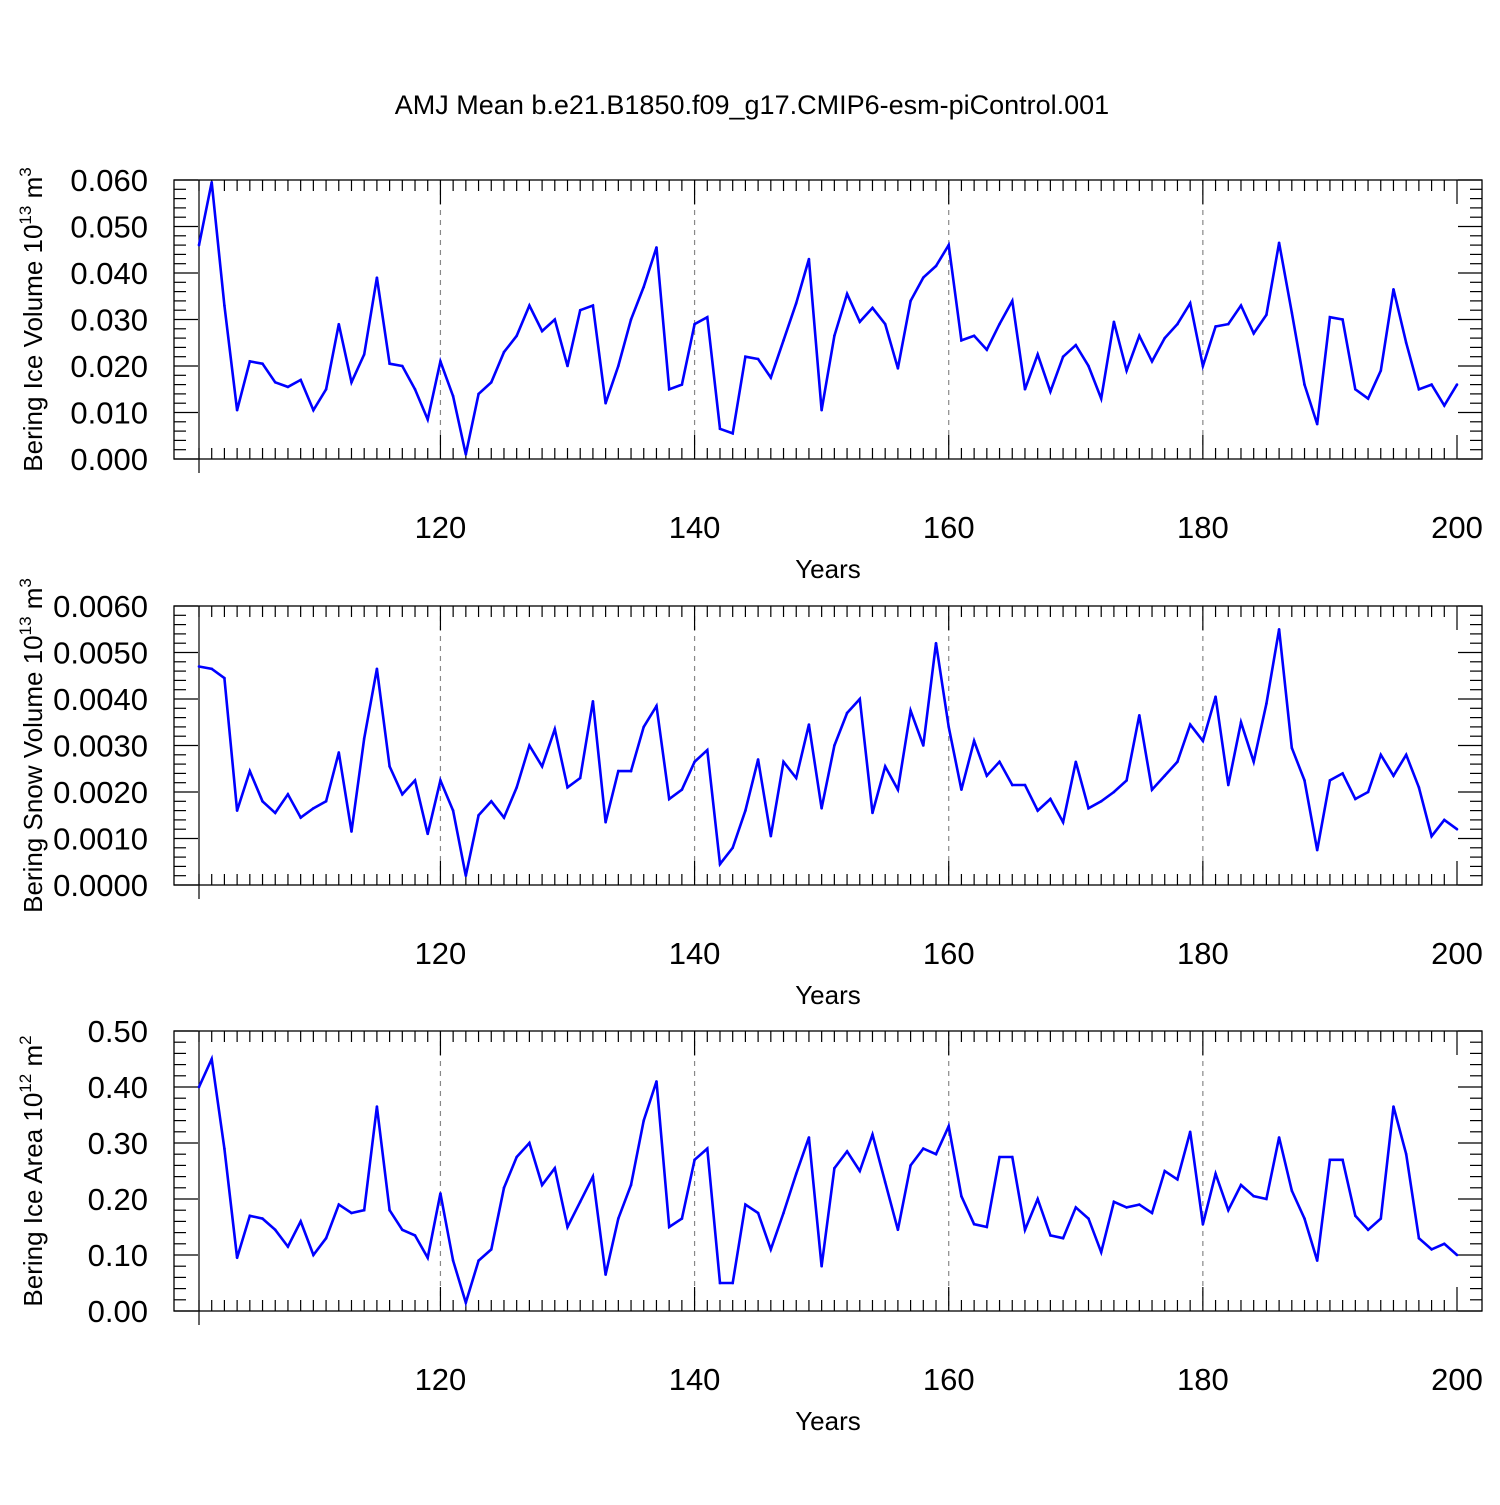 This screenshot has width=1500, height=1505. I want to click on x-tick-label: 140, so click(695, 527).